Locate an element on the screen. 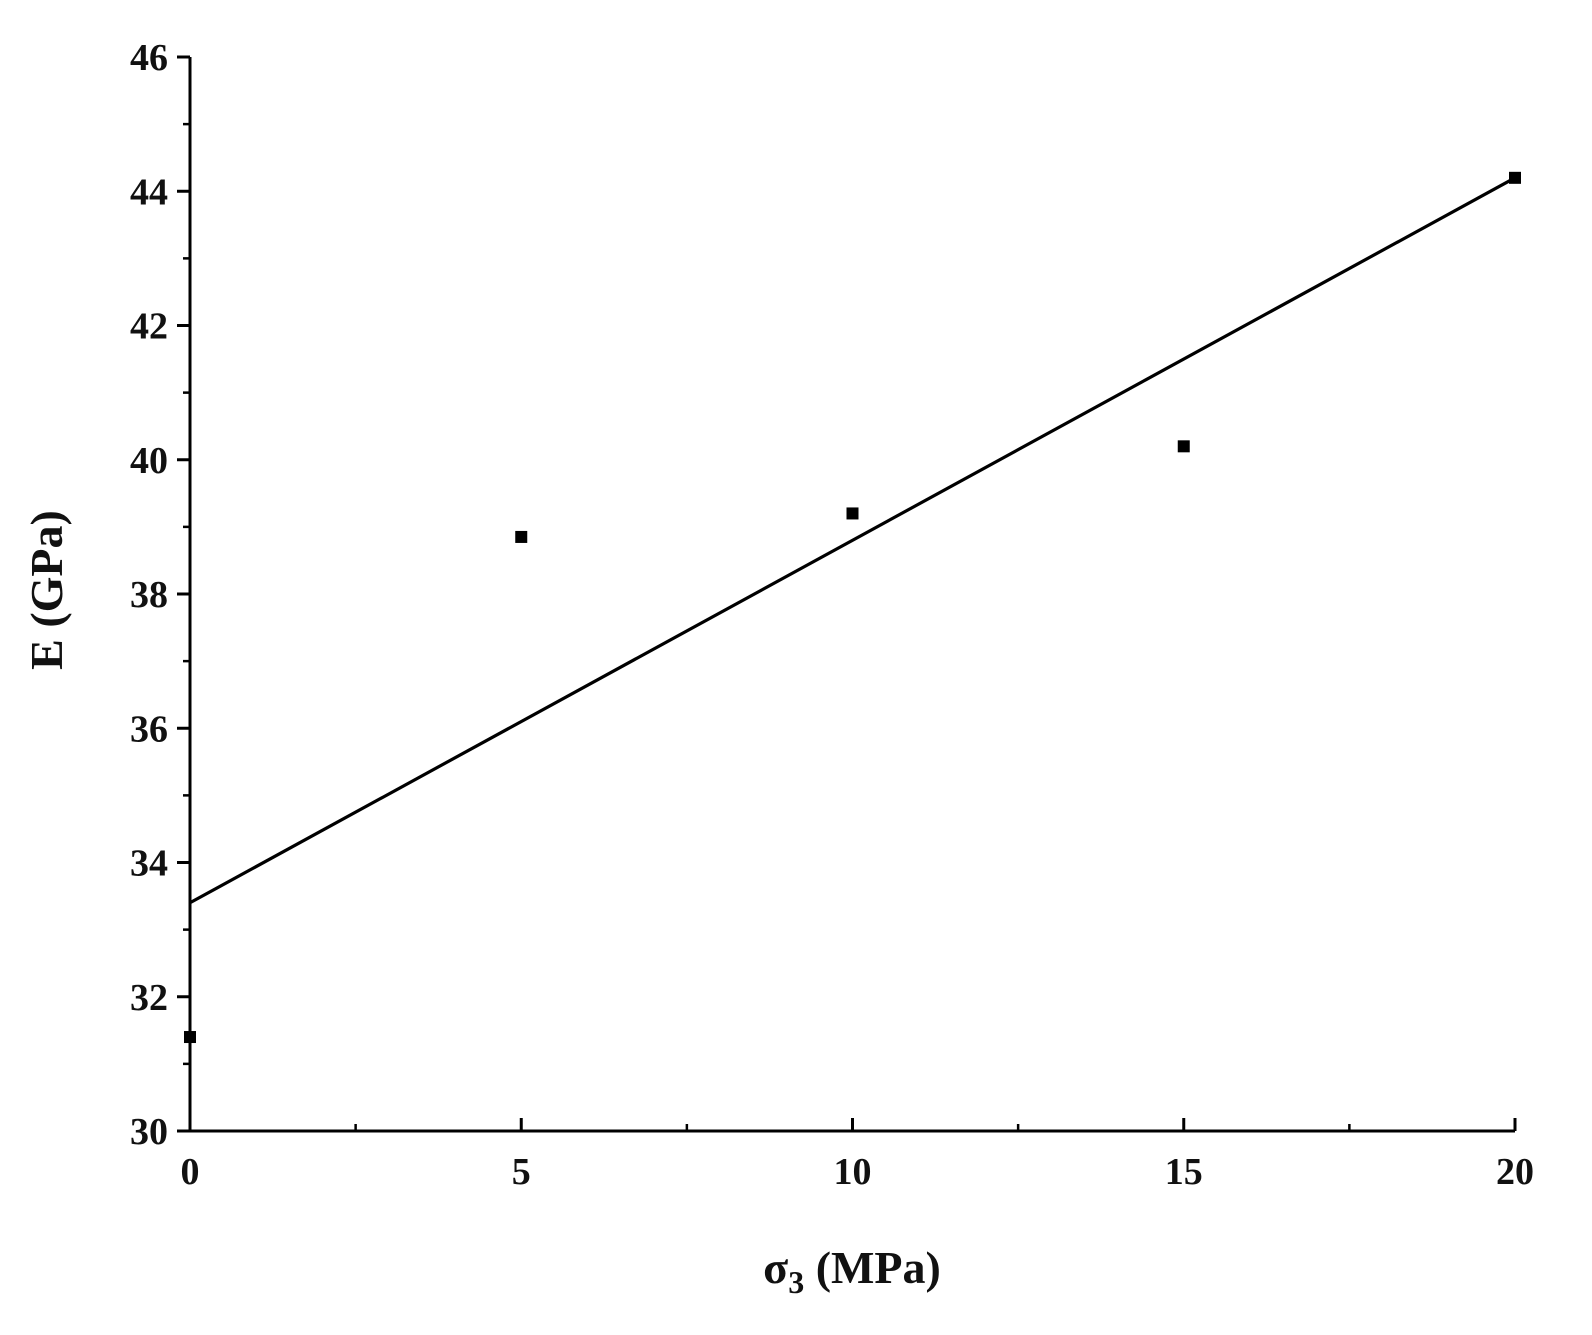 Image resolution: width=1592 pixels, height=1335 pixels. x-tick-label: 15 is located at coordinates (1184, 1172).